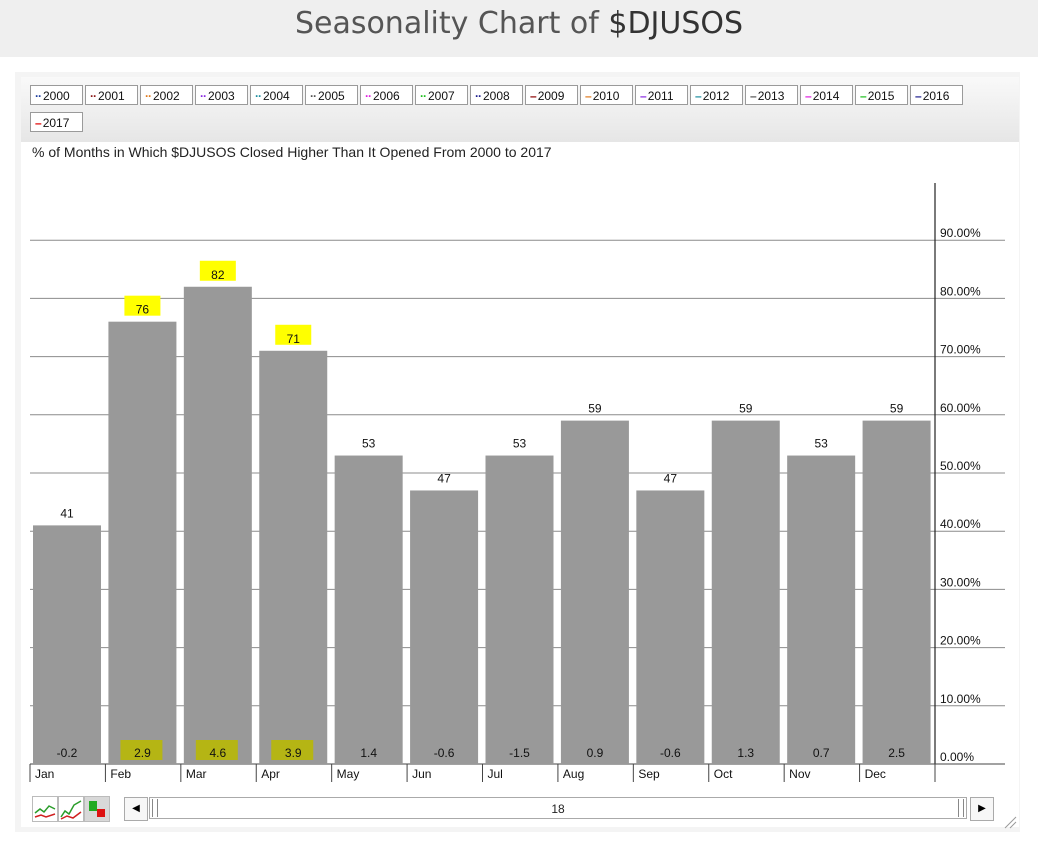  I want to click on bar-value-label: 71, so click(294, 339).